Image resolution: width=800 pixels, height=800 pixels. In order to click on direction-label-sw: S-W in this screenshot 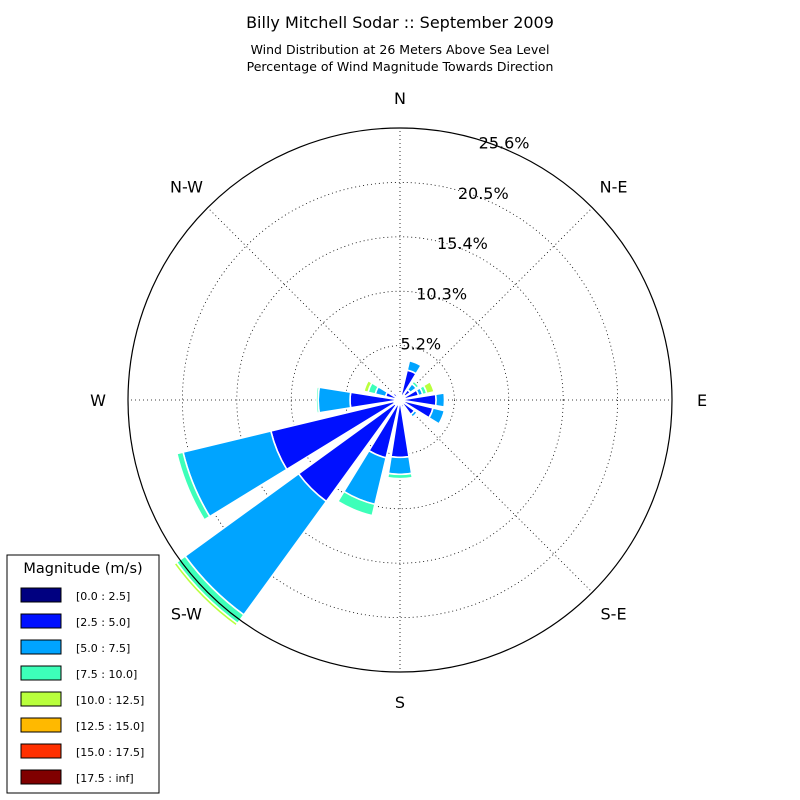, I will do `click(186, 614)`.